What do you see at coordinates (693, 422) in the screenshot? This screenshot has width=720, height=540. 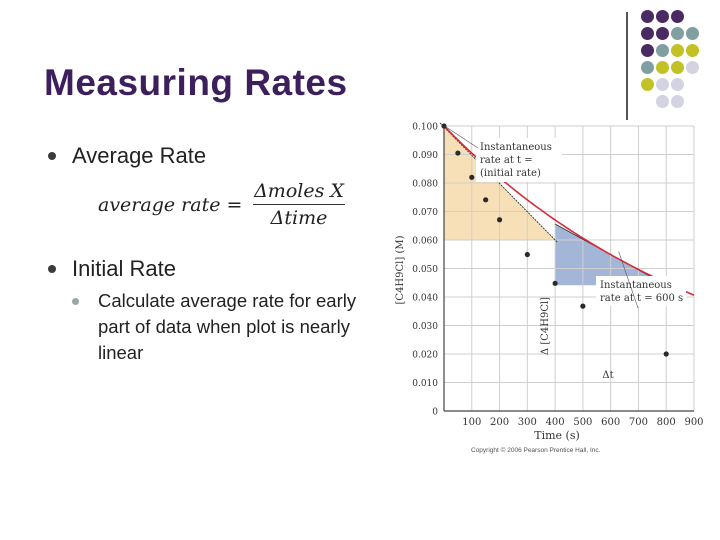 I see `x-tick-label: 900` at bounding box center [693, 422].